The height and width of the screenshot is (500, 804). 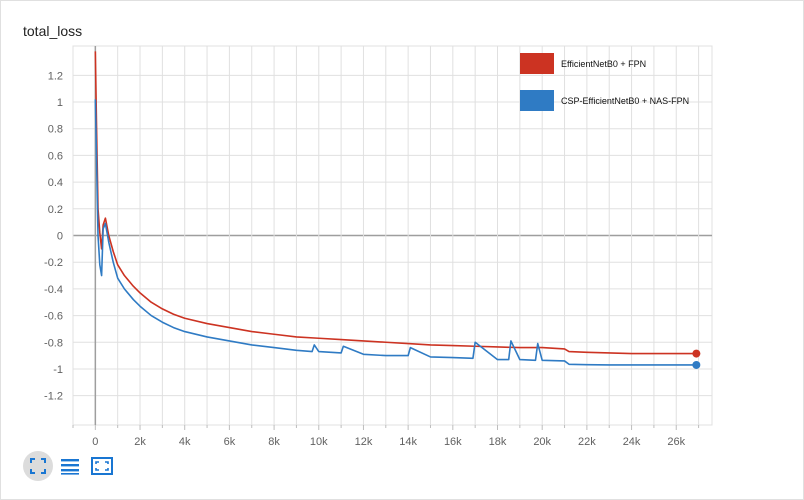 What do you see at coordinates (364, 442) in the screenshot?
I see `x-tick-label: 12k` at bounding box center [364, 442].